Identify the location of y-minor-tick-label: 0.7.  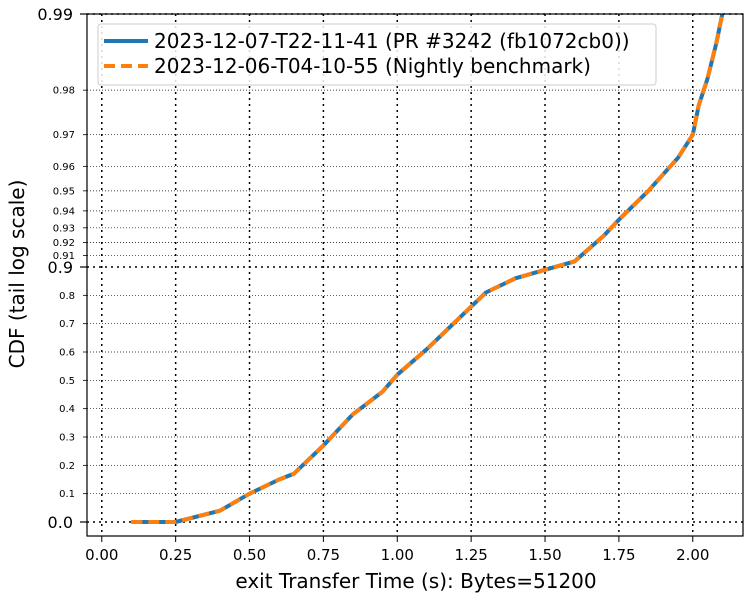
(67, 324).